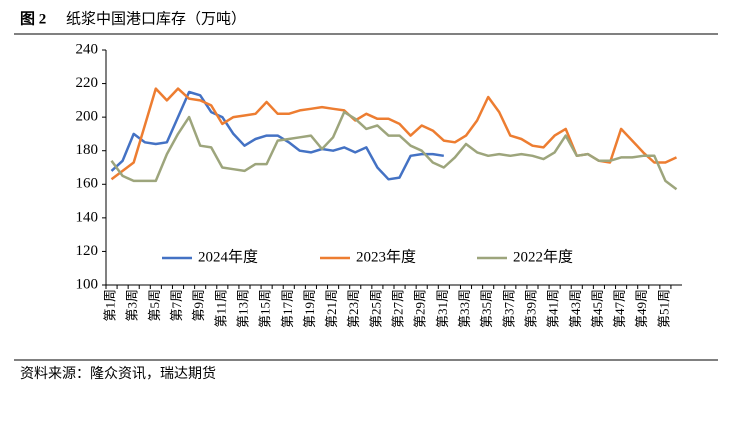 Image resolution: width=730 pixels, height=422 pixels. What do you see at coordinates (156, 18) in the screenshot?
I see `chart-title: 纸浆中国港口库存（万吨）` at bounding box center [156, 18].